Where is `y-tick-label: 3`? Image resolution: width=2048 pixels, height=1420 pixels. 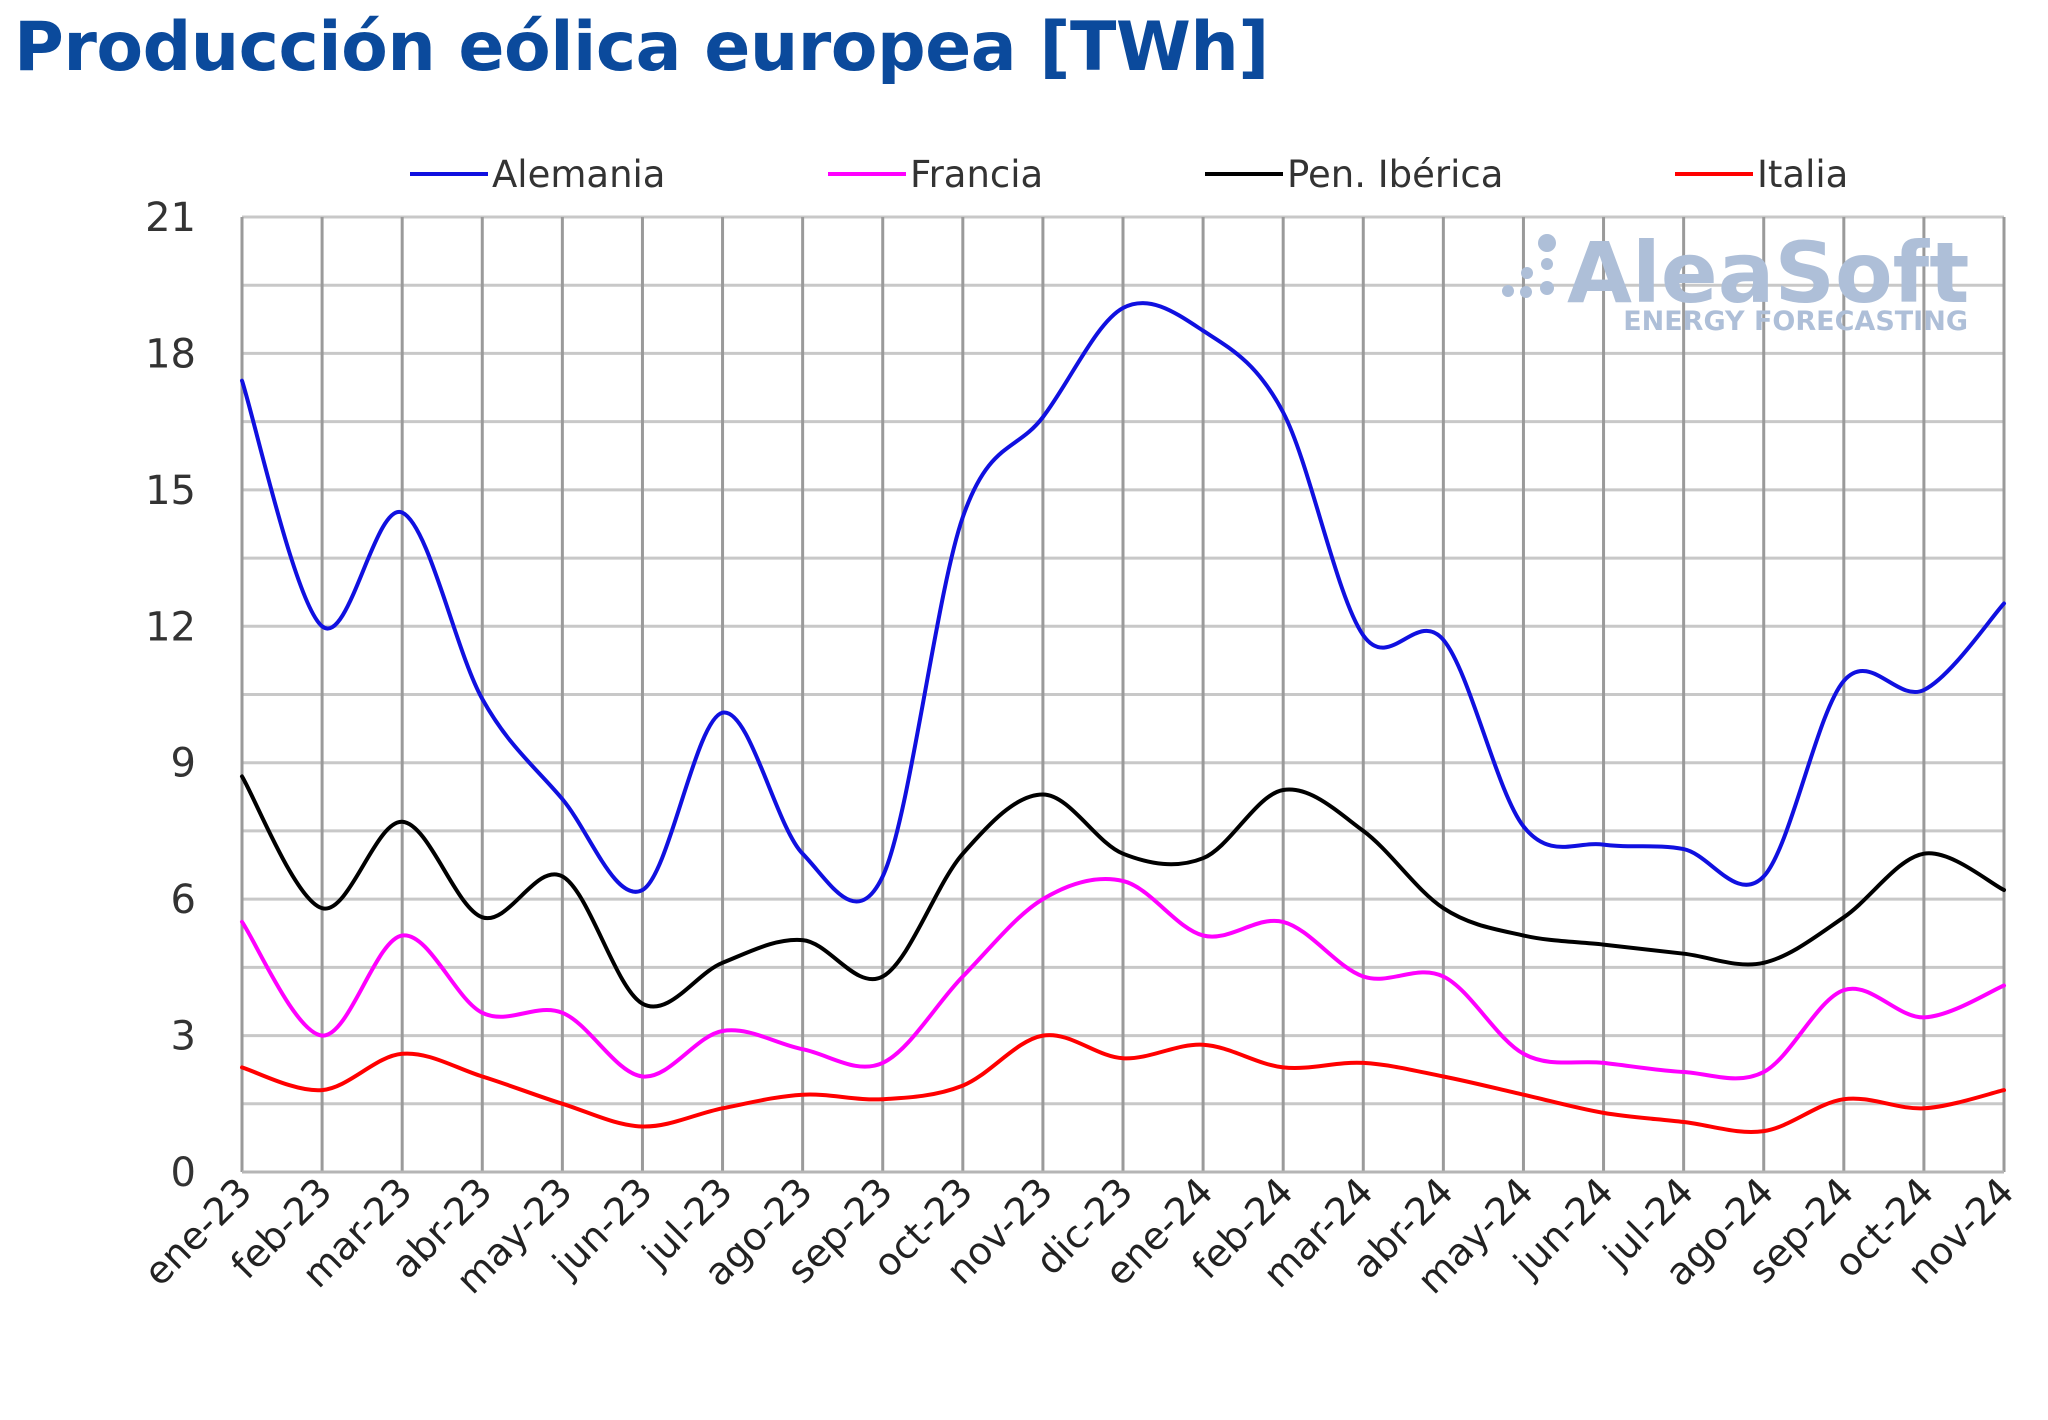
y-tick-label: 3 is located at coordinates (183, 1037).